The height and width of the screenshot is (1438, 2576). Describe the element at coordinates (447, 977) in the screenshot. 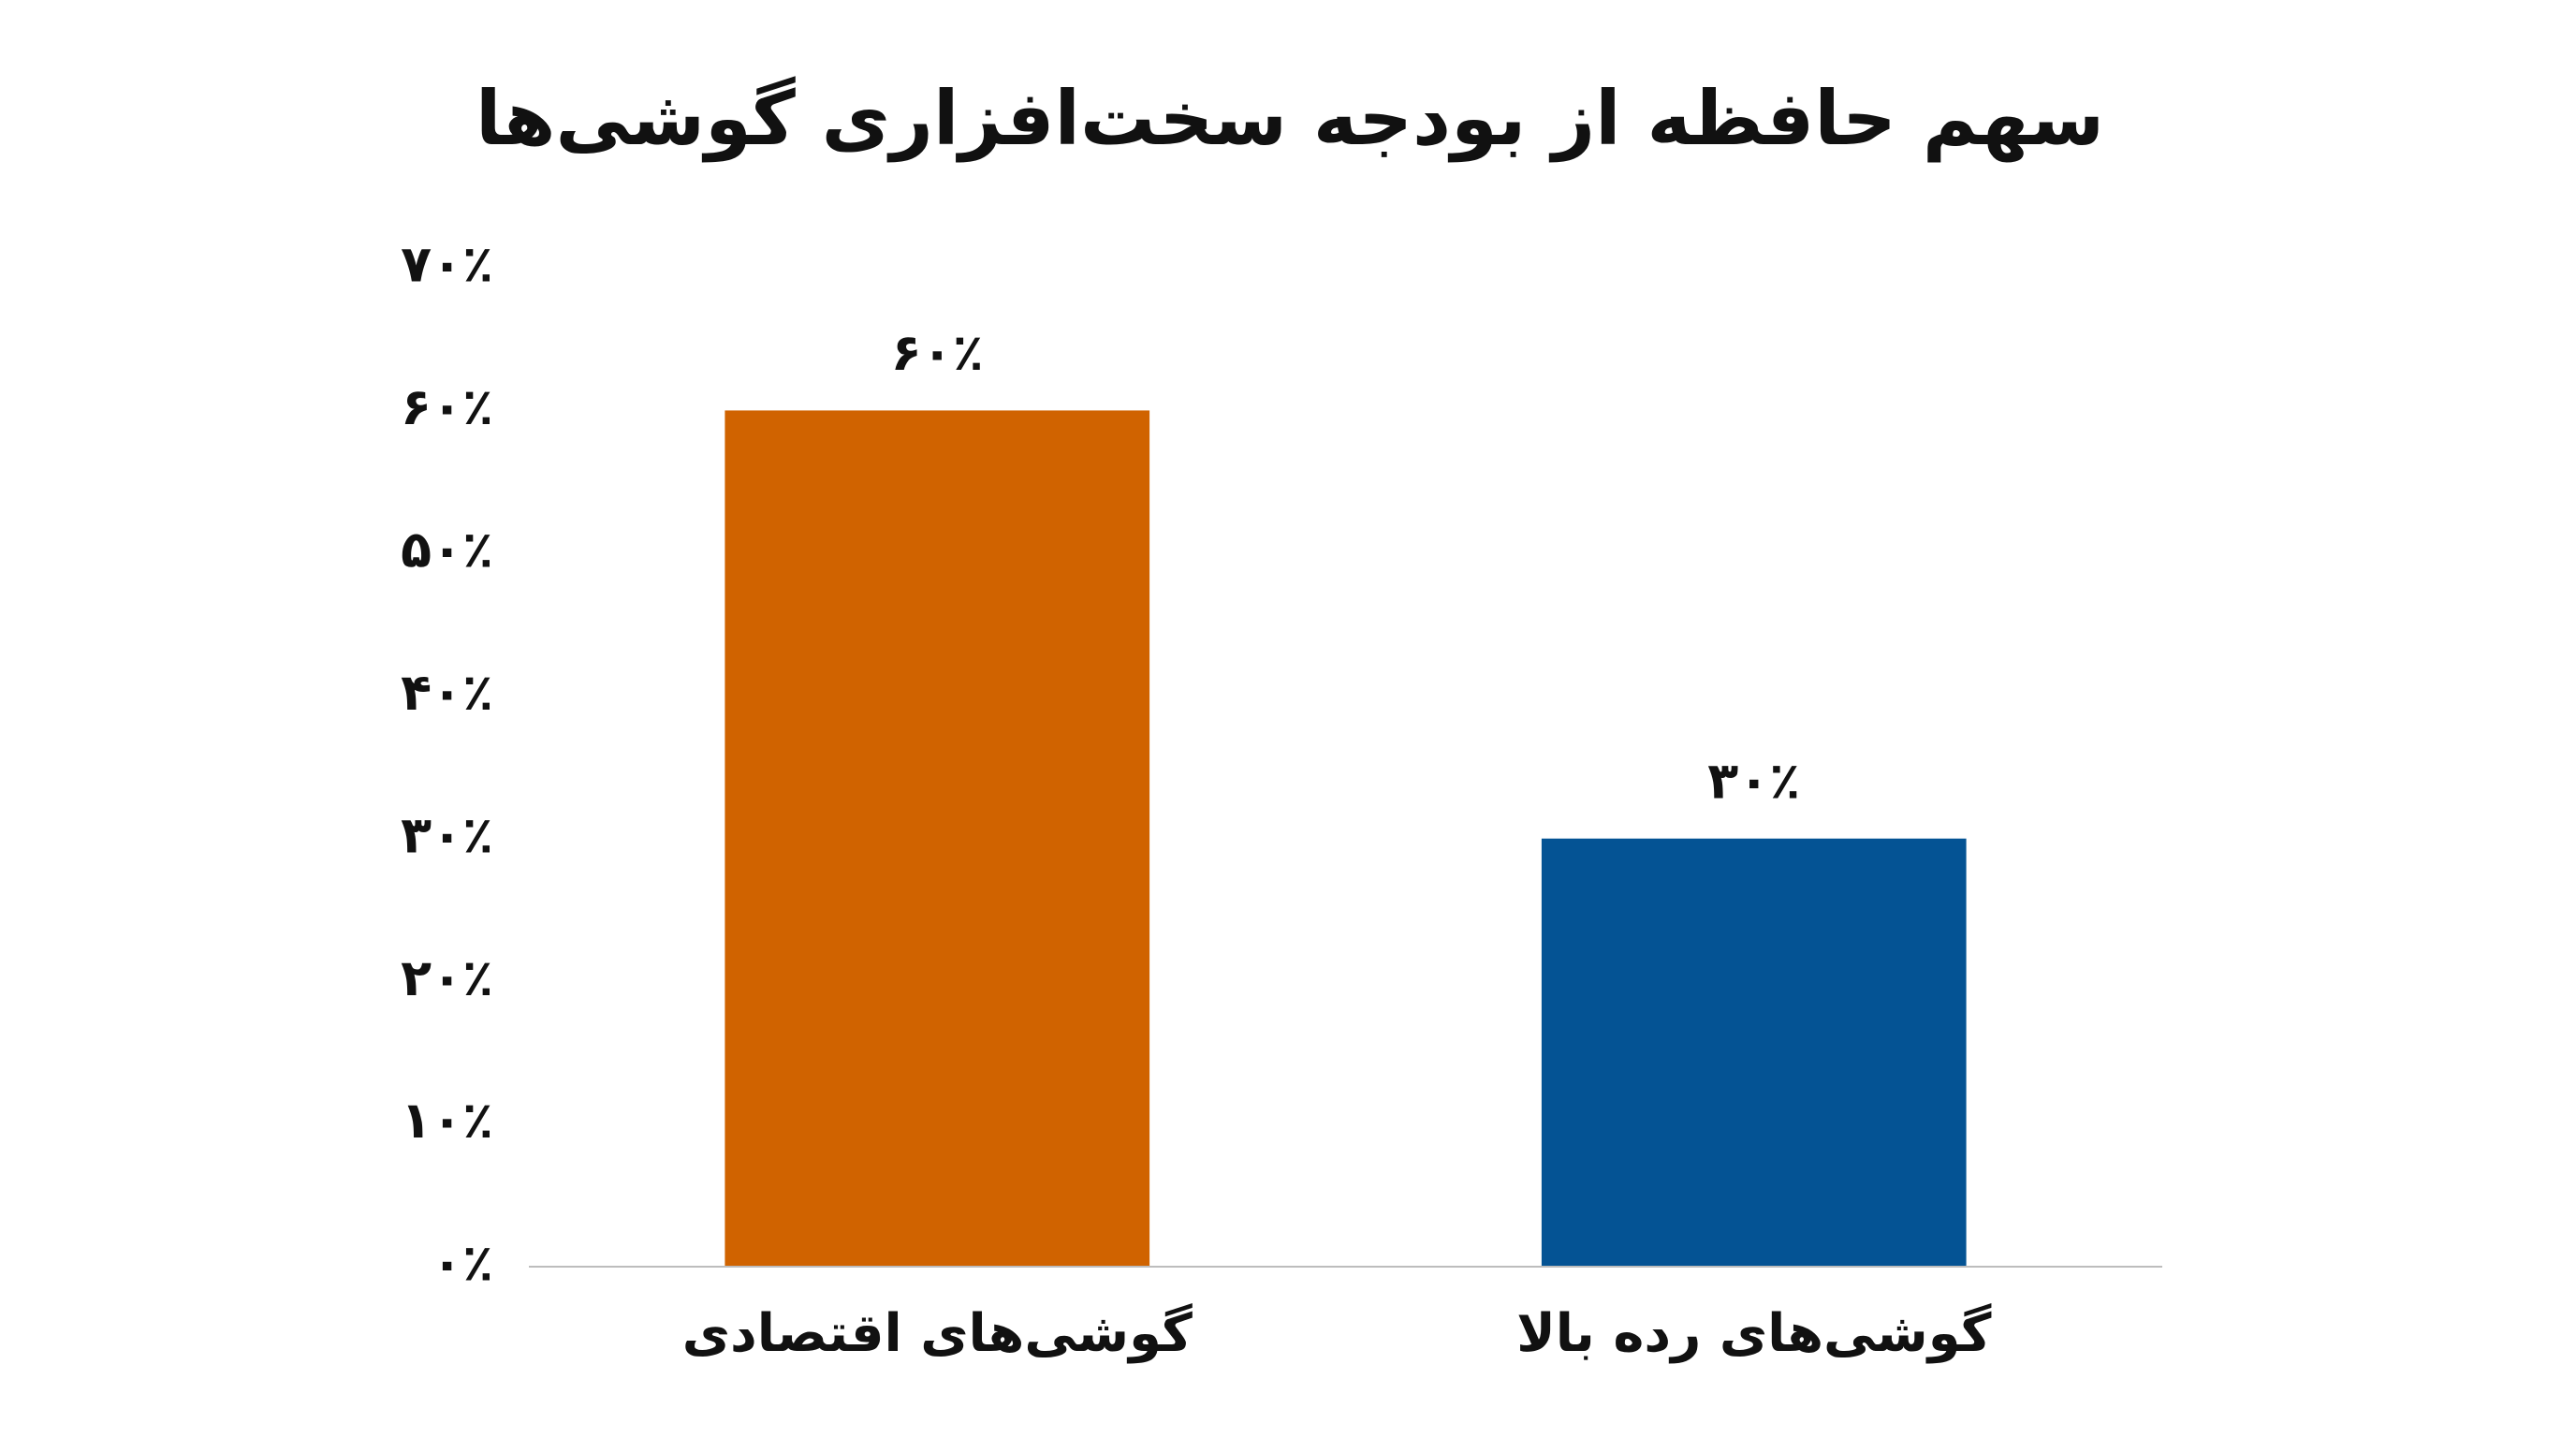

I see `y-tick-label: ۲۰٪` at that location.